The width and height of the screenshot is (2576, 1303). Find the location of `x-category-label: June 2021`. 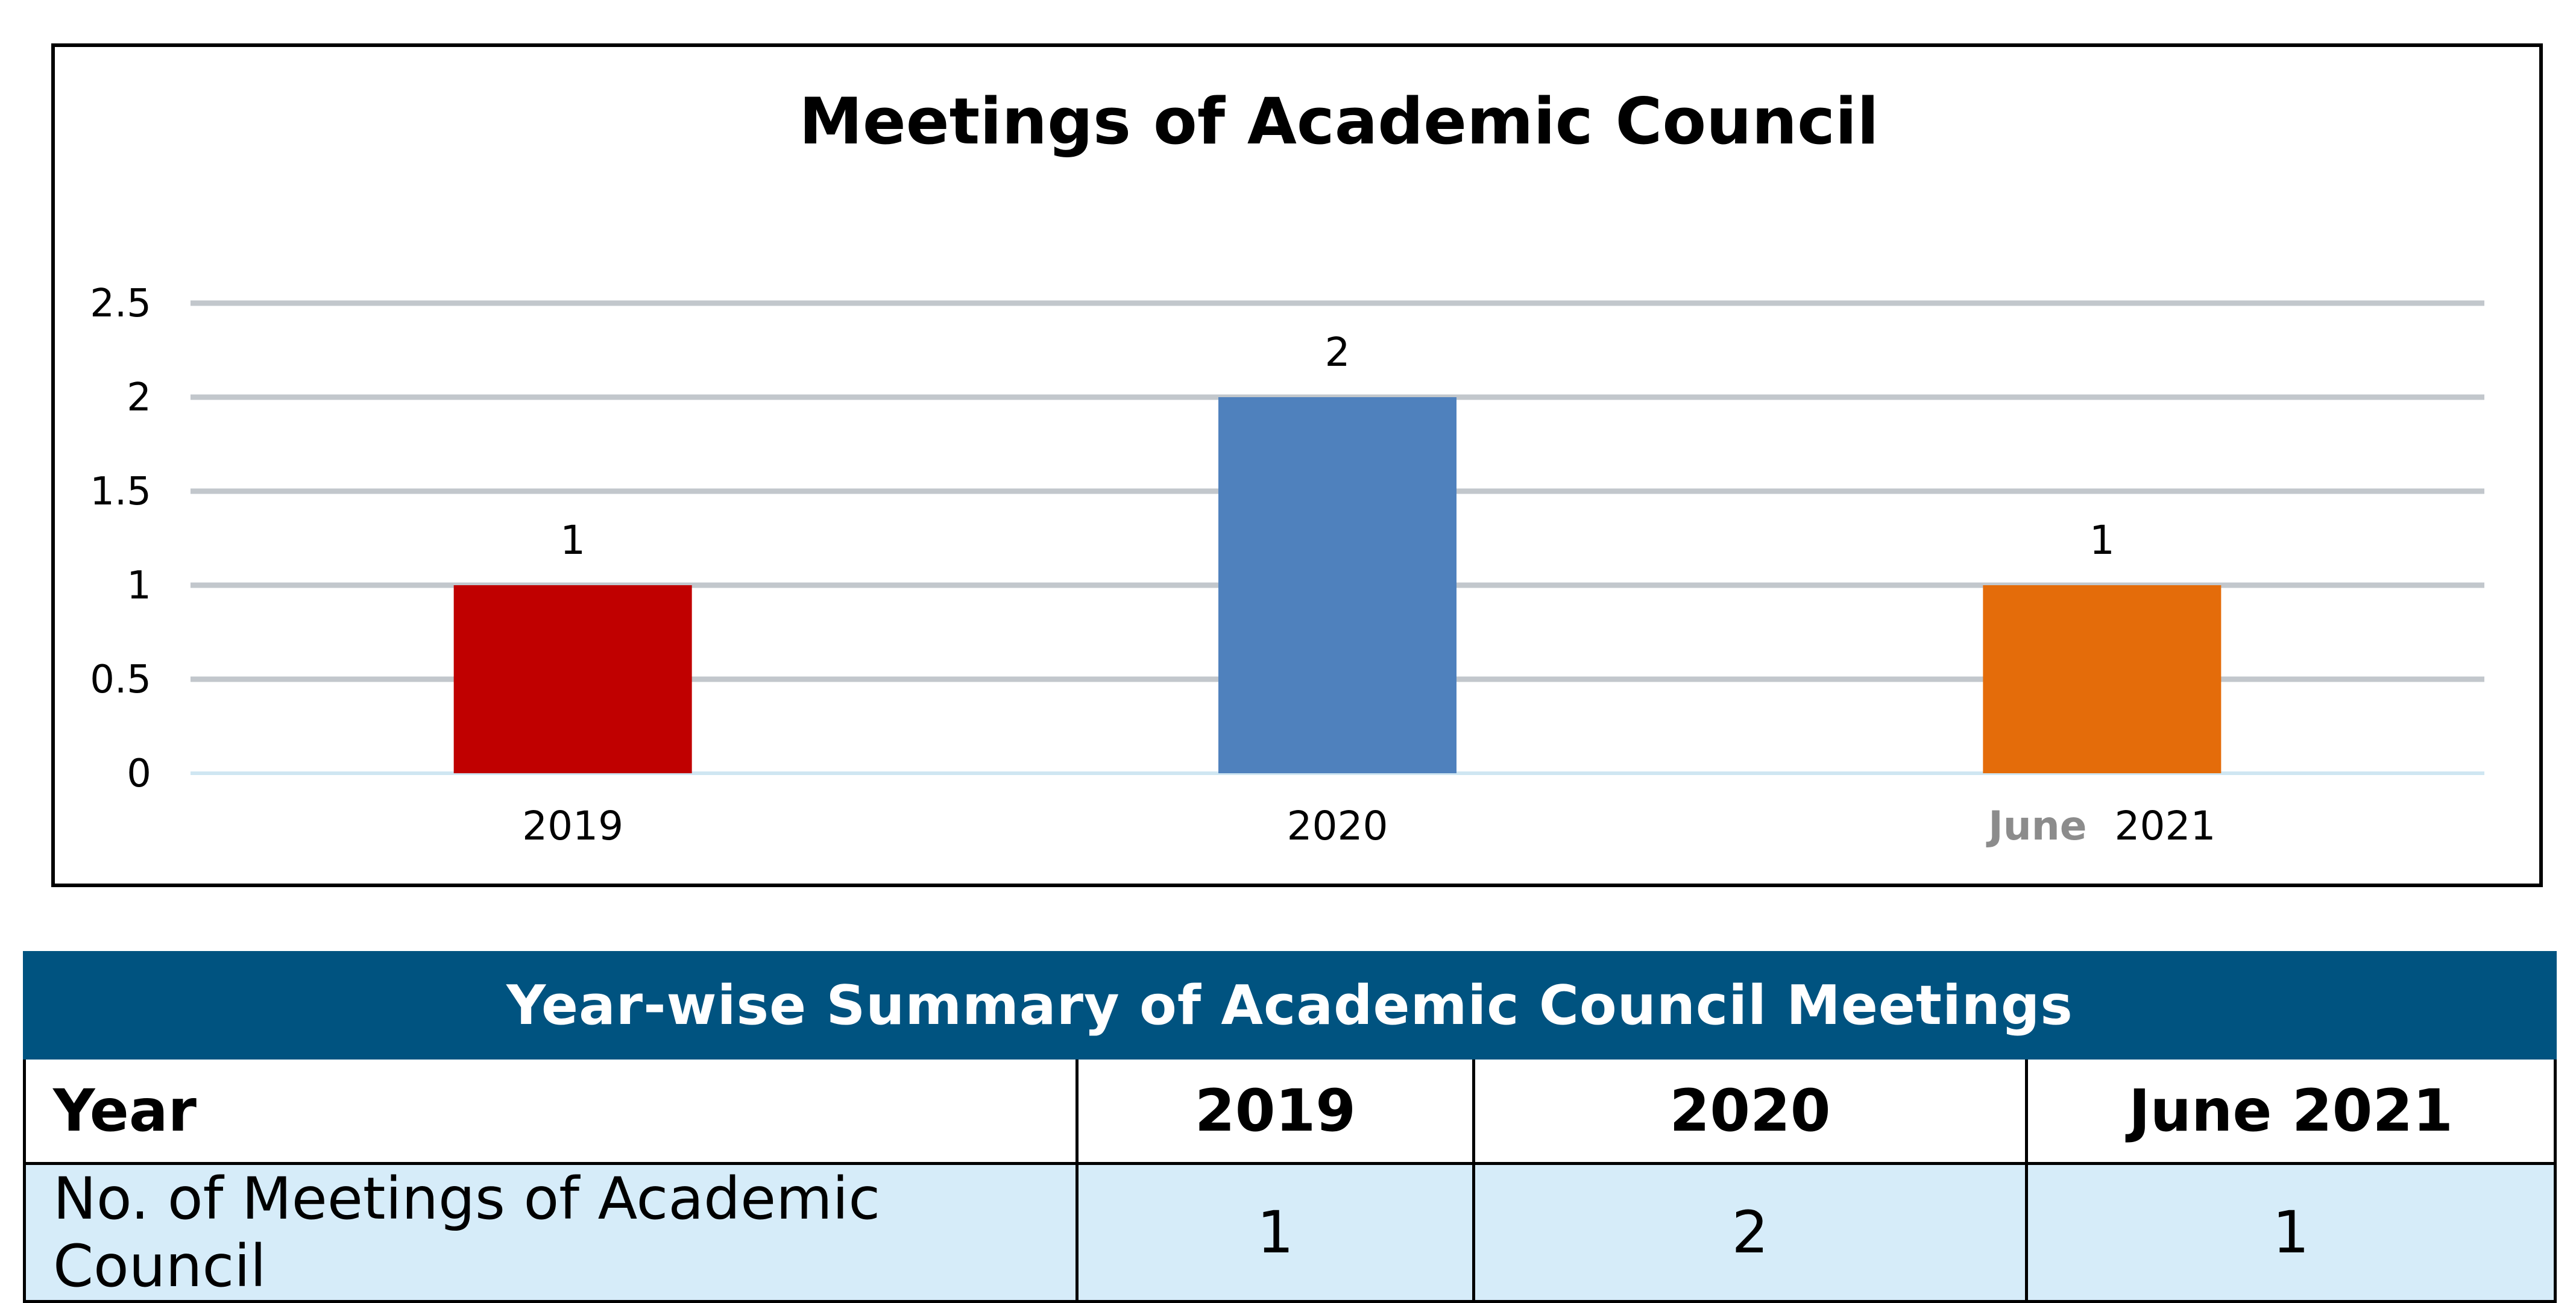

x-category-label: June 2021 is located at coordinates (2100, 826).